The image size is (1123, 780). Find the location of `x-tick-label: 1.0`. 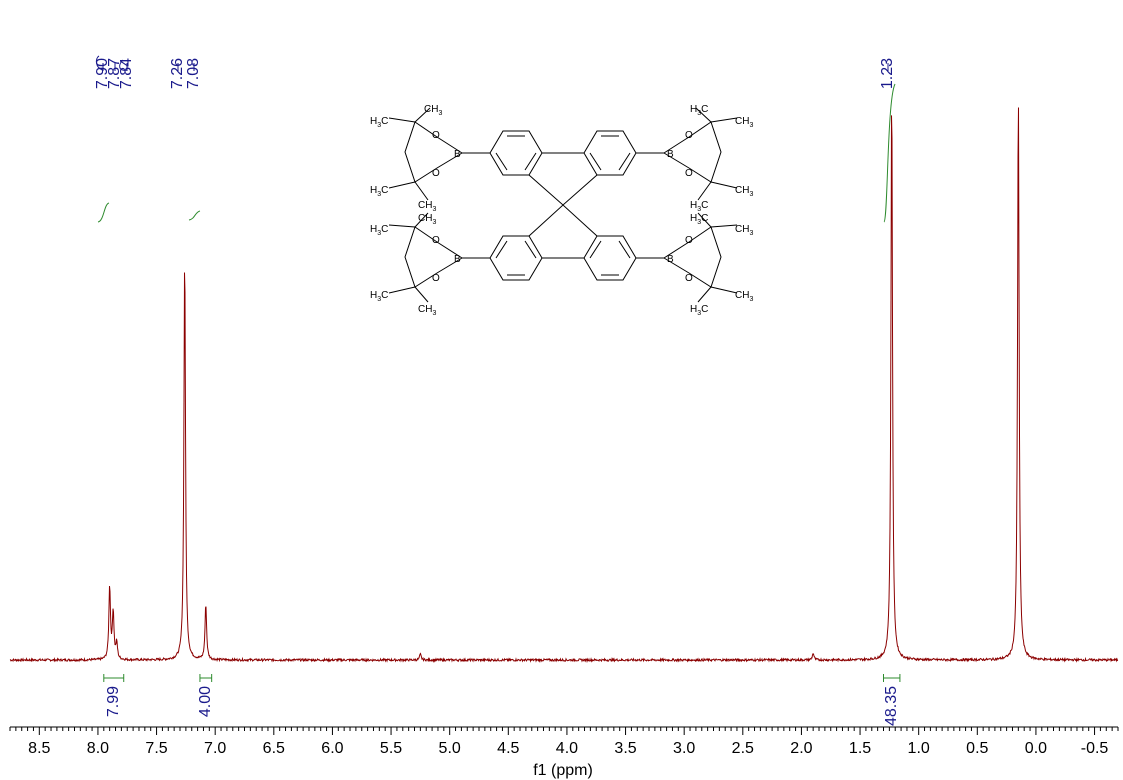

x-tick-label: 1.0 is located at coordinates (919, 748).